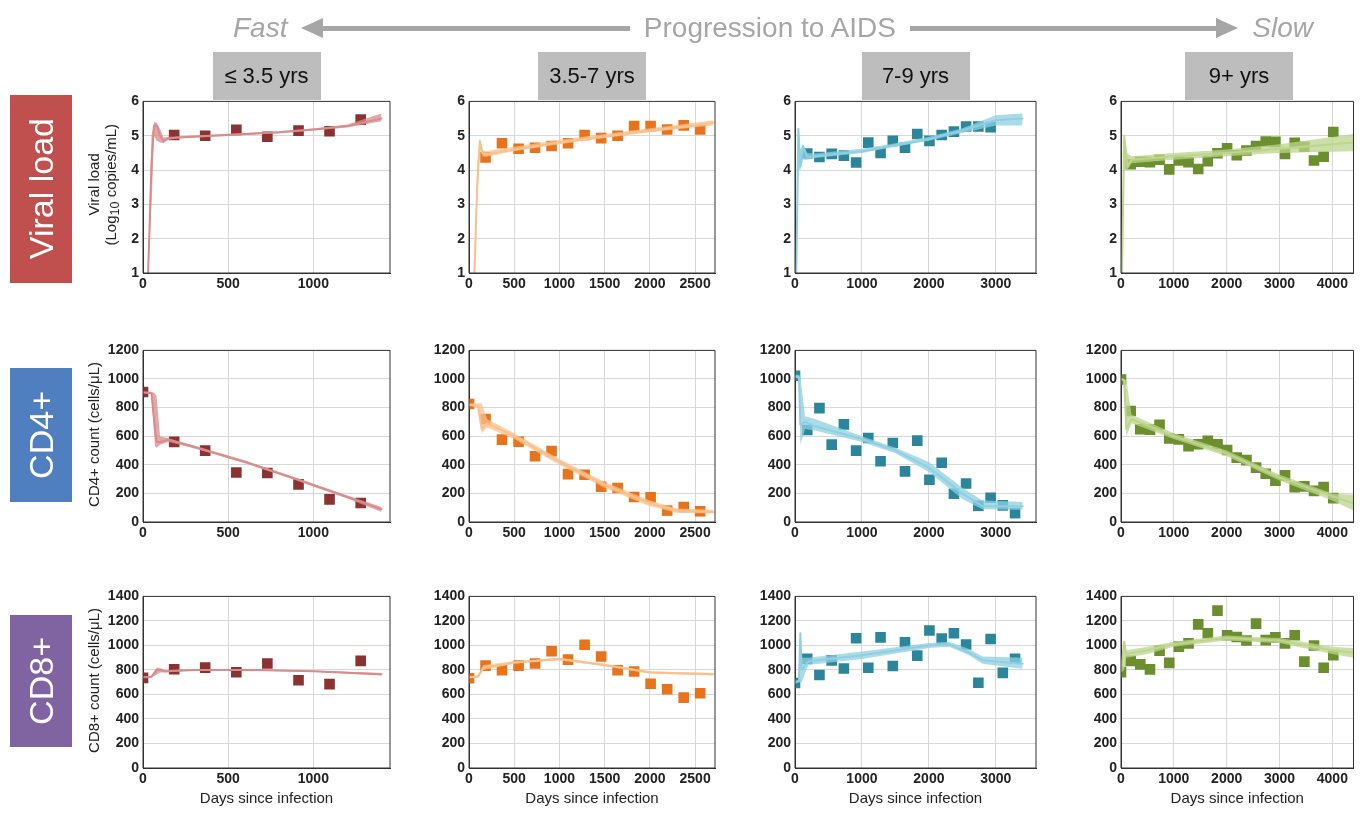  Describe the element at coordinates (1283, 28) in the screenshot. I see `text: Slow` at that location.